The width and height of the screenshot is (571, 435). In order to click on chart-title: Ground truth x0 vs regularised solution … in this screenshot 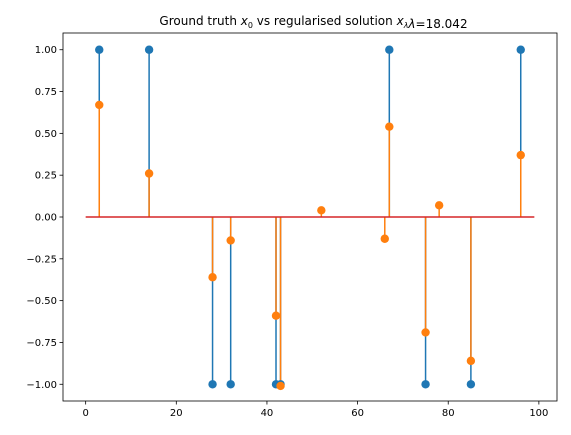, I will do `click(313, 22)`.